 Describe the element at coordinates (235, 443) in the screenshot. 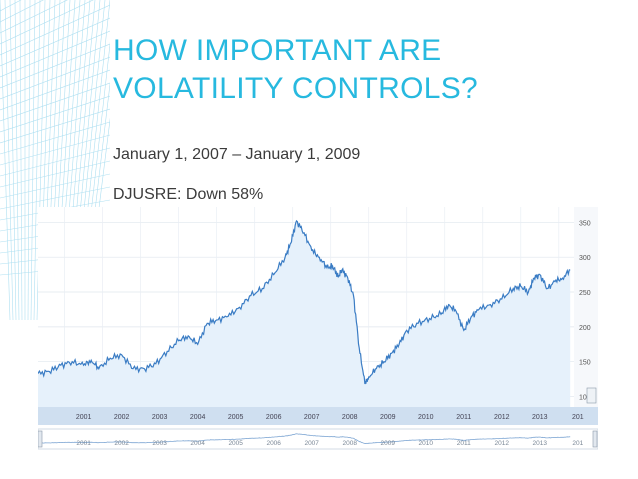

I see `navigator-tick-label: 2005` at that location.